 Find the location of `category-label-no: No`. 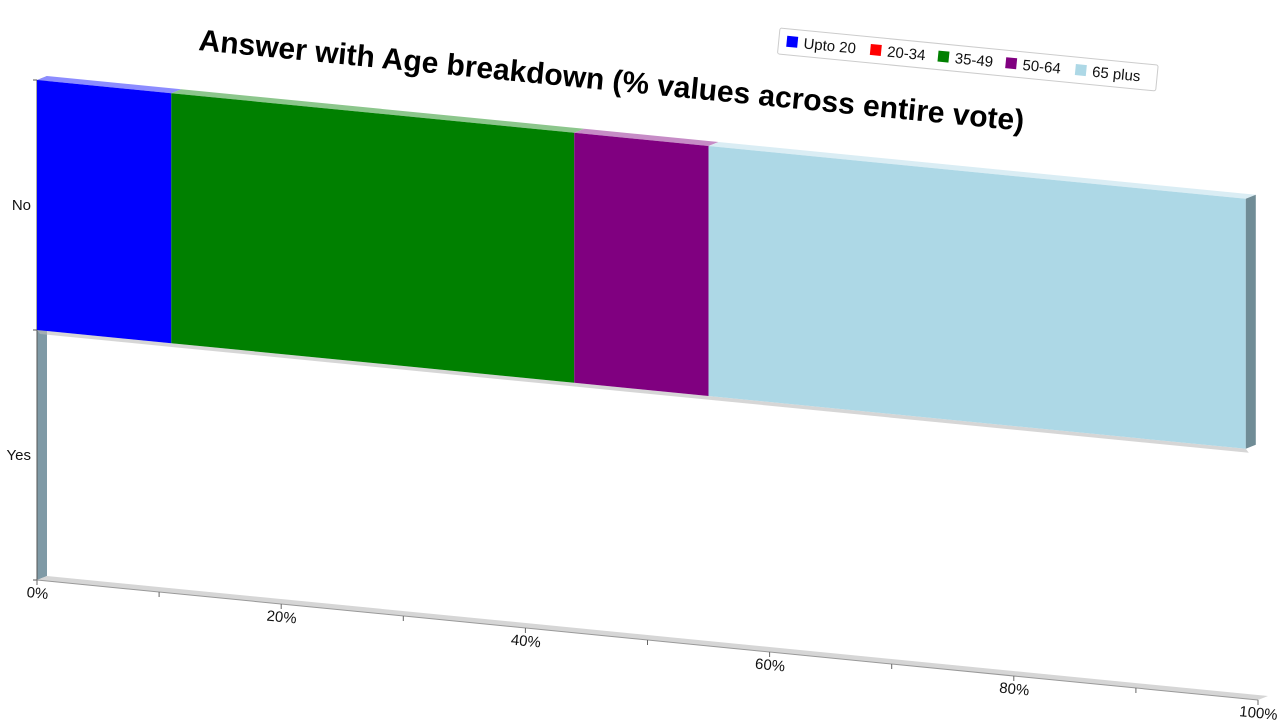

category-label-no: No is located at coordinates (21, 205).